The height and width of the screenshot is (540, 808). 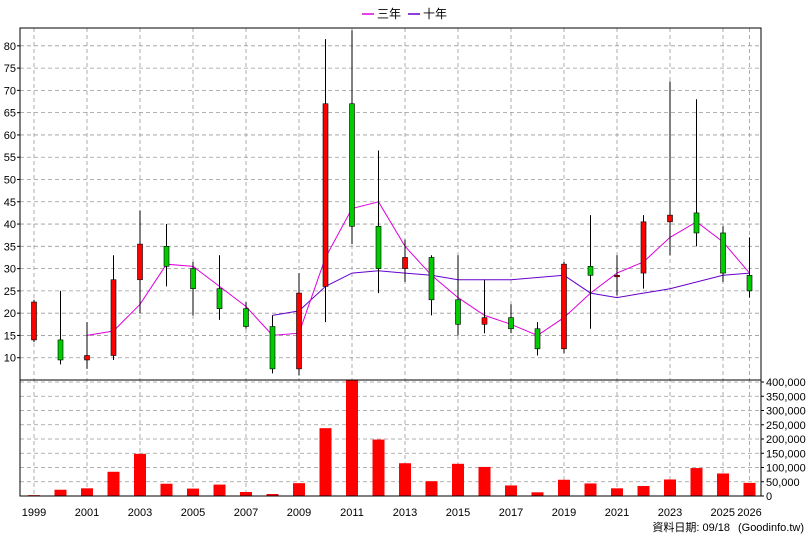 What do you see at coordinates (10, 91) in the screenshot?
I see `price-tick-label: 70` at bounding box center [10, 91].